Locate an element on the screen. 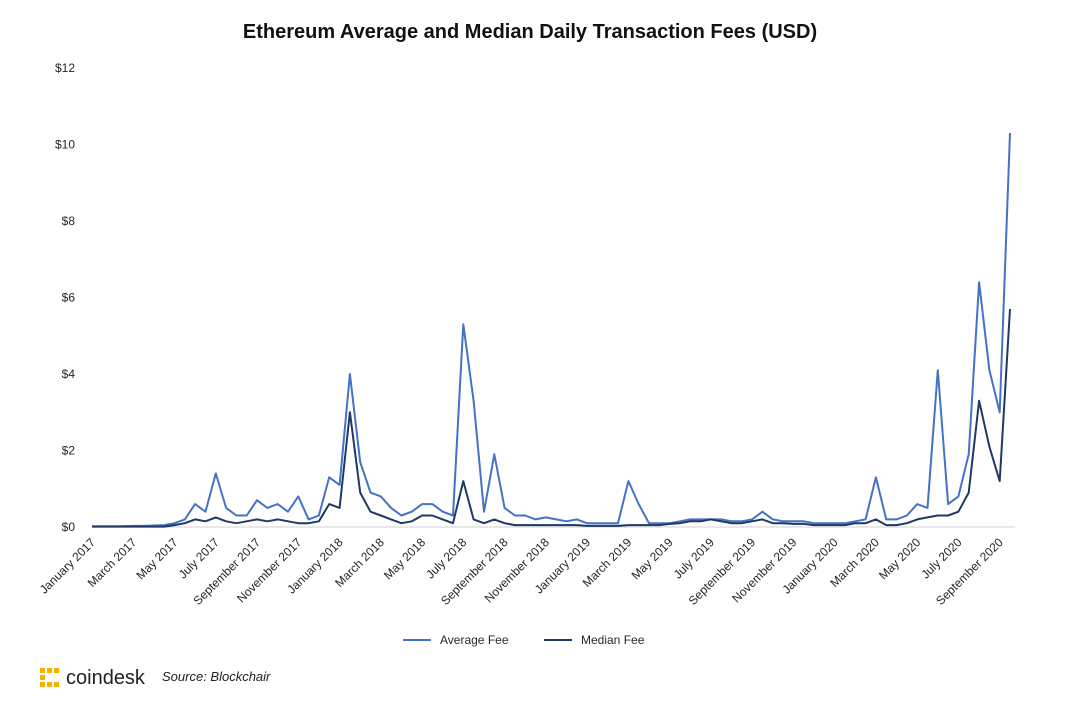 The height and width of the screenshot is (722, 1089). x-tick-label: May 2019 is located at coordinates (652, 558).